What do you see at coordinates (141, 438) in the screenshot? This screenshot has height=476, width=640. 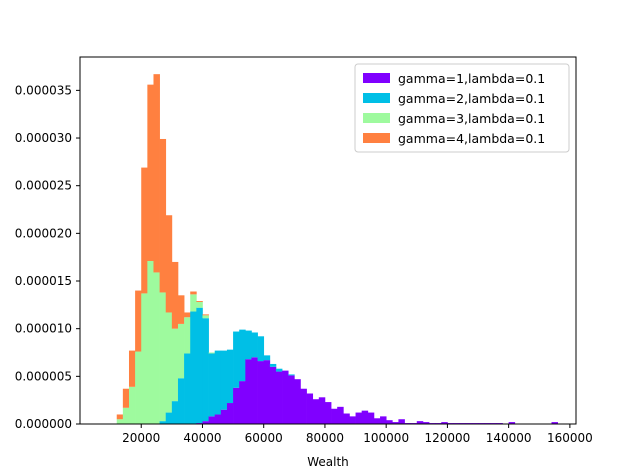 I see `x-tick-label: 20000` at bounding box center [141, 438].